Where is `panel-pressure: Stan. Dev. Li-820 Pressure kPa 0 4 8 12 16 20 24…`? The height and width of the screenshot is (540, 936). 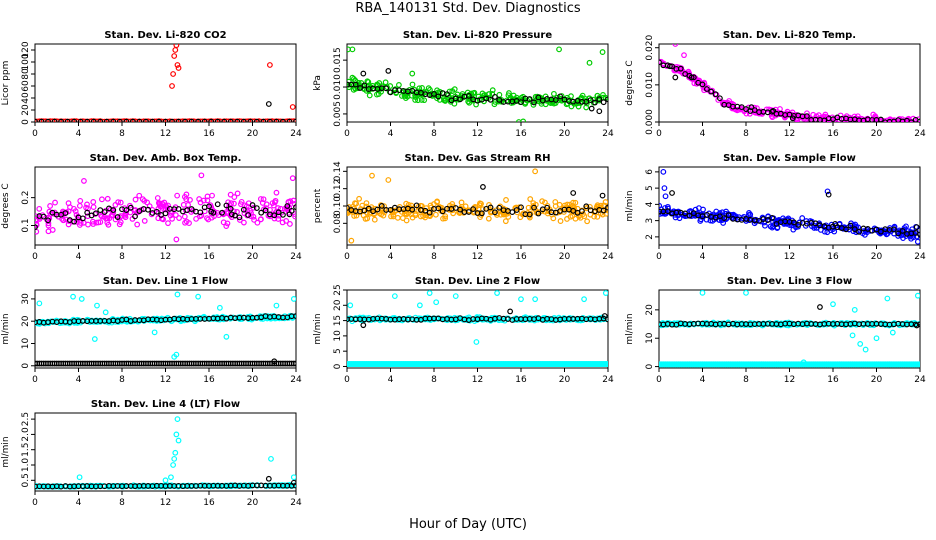 panel-pressure: Stan. Dev. Li-820 Pressure kPa 0 4 8 12 16 20 24… is located at coordinates (463, 84).